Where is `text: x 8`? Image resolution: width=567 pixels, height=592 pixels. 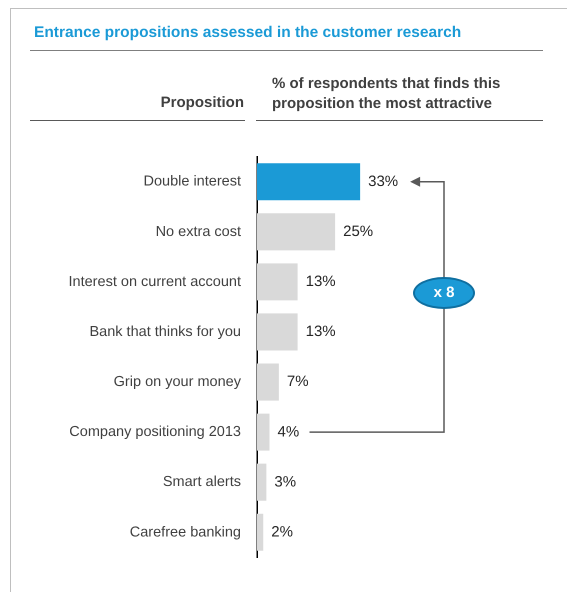
text: x 8 is located at coordinates (444, 292).